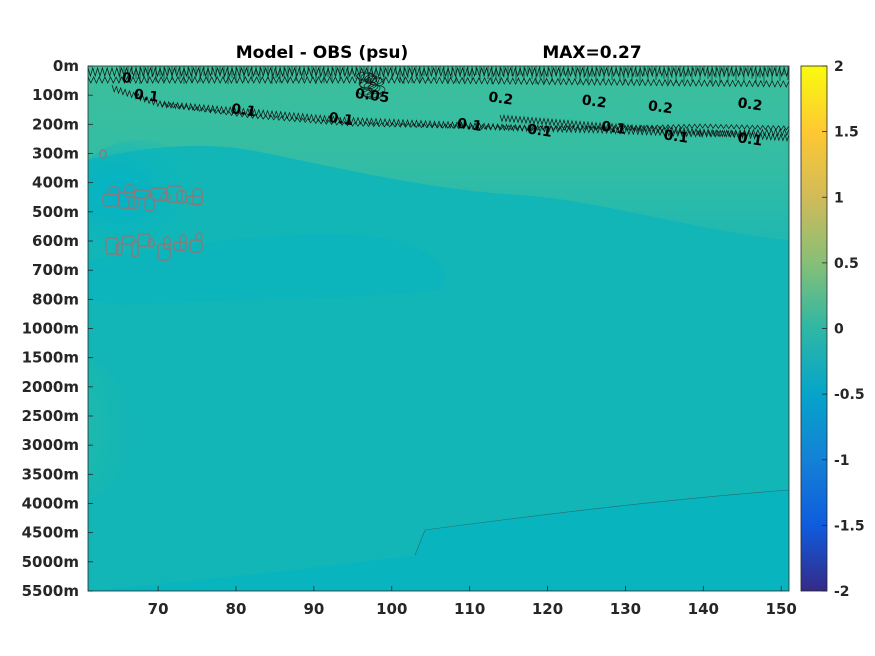 This screenshot has height=656, width=875. Describe the element at coordinates (55, 270) in the screenshot. I see `y-tick-label: 700m` at that location.